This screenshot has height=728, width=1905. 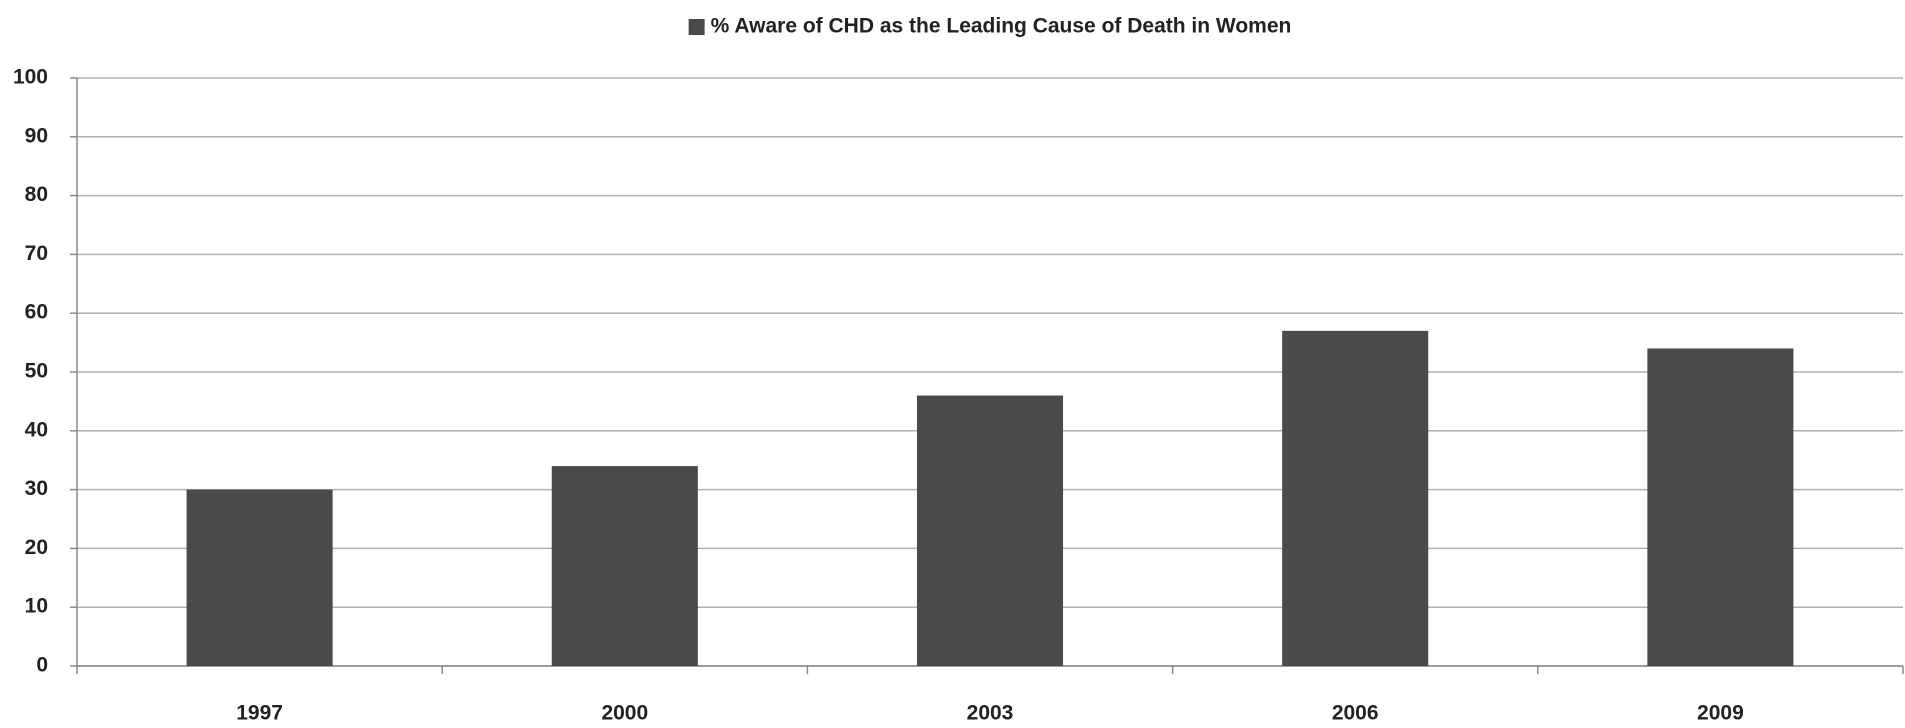 I want to click on legend-swatch, so click(x=696, y=27).